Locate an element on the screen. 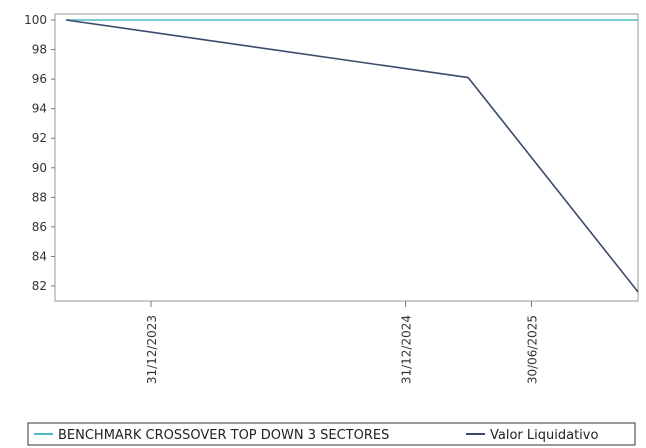 The width and height of the screenshot is (646, 448). y-tick-label: 92 is located at coordinates (39, 138).